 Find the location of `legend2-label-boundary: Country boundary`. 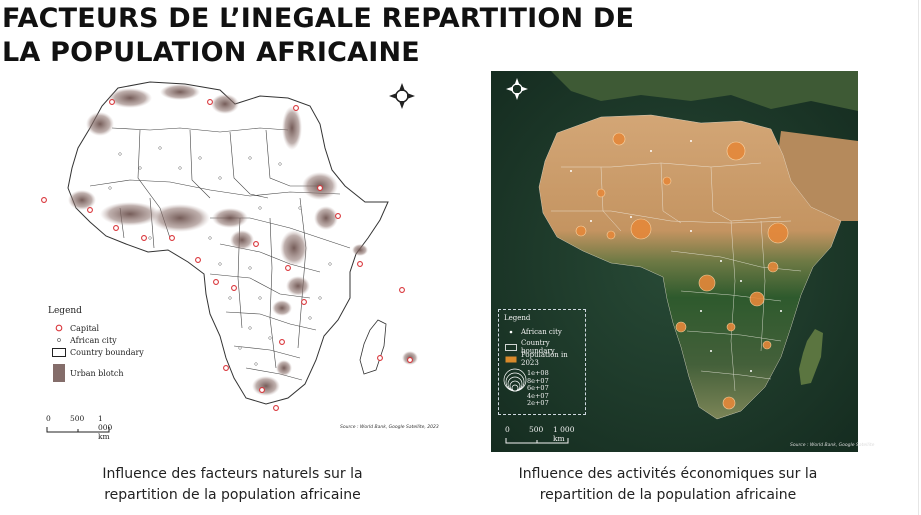

legend2-label-boundary: Country boundary is located at coordinates (538, 347).